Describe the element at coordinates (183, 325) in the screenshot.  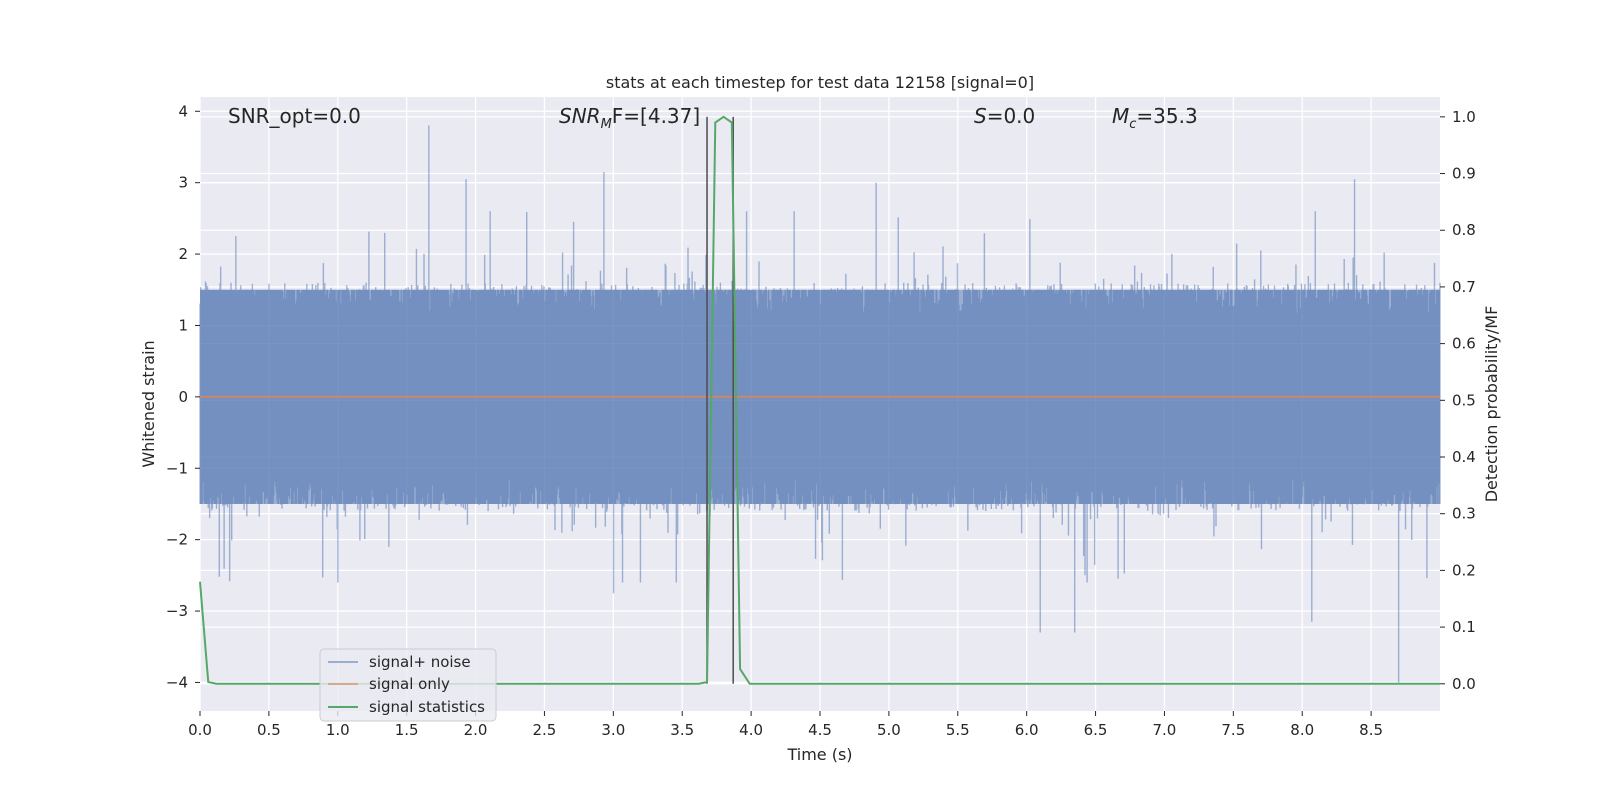
I see `y-tick-label: 1` at that location.